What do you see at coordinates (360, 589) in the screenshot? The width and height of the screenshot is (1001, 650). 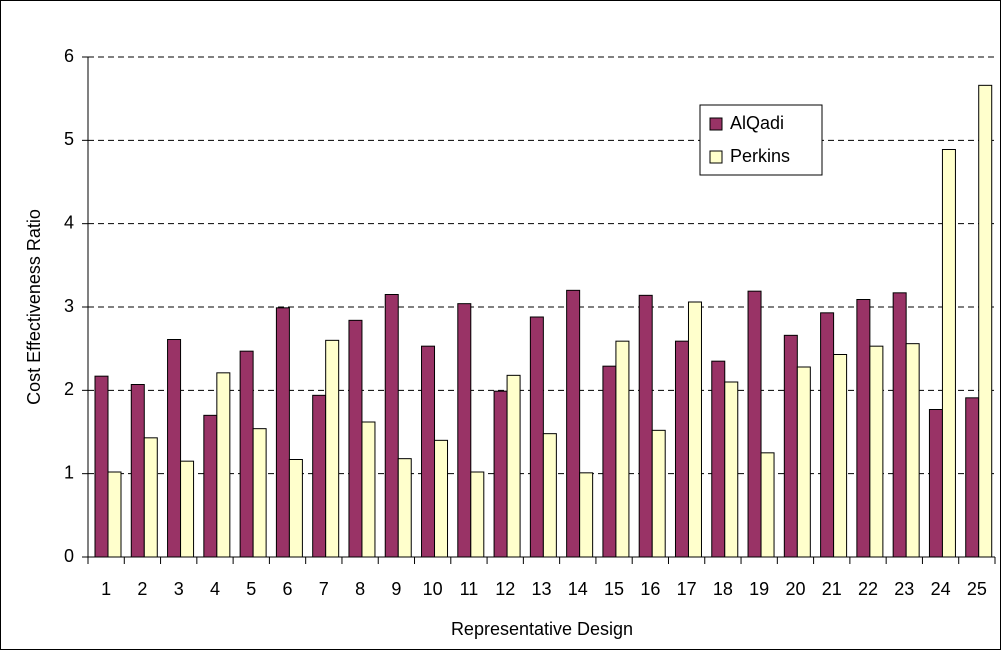 I see `x-tick-label: 8` at bounding box center [360, 589].